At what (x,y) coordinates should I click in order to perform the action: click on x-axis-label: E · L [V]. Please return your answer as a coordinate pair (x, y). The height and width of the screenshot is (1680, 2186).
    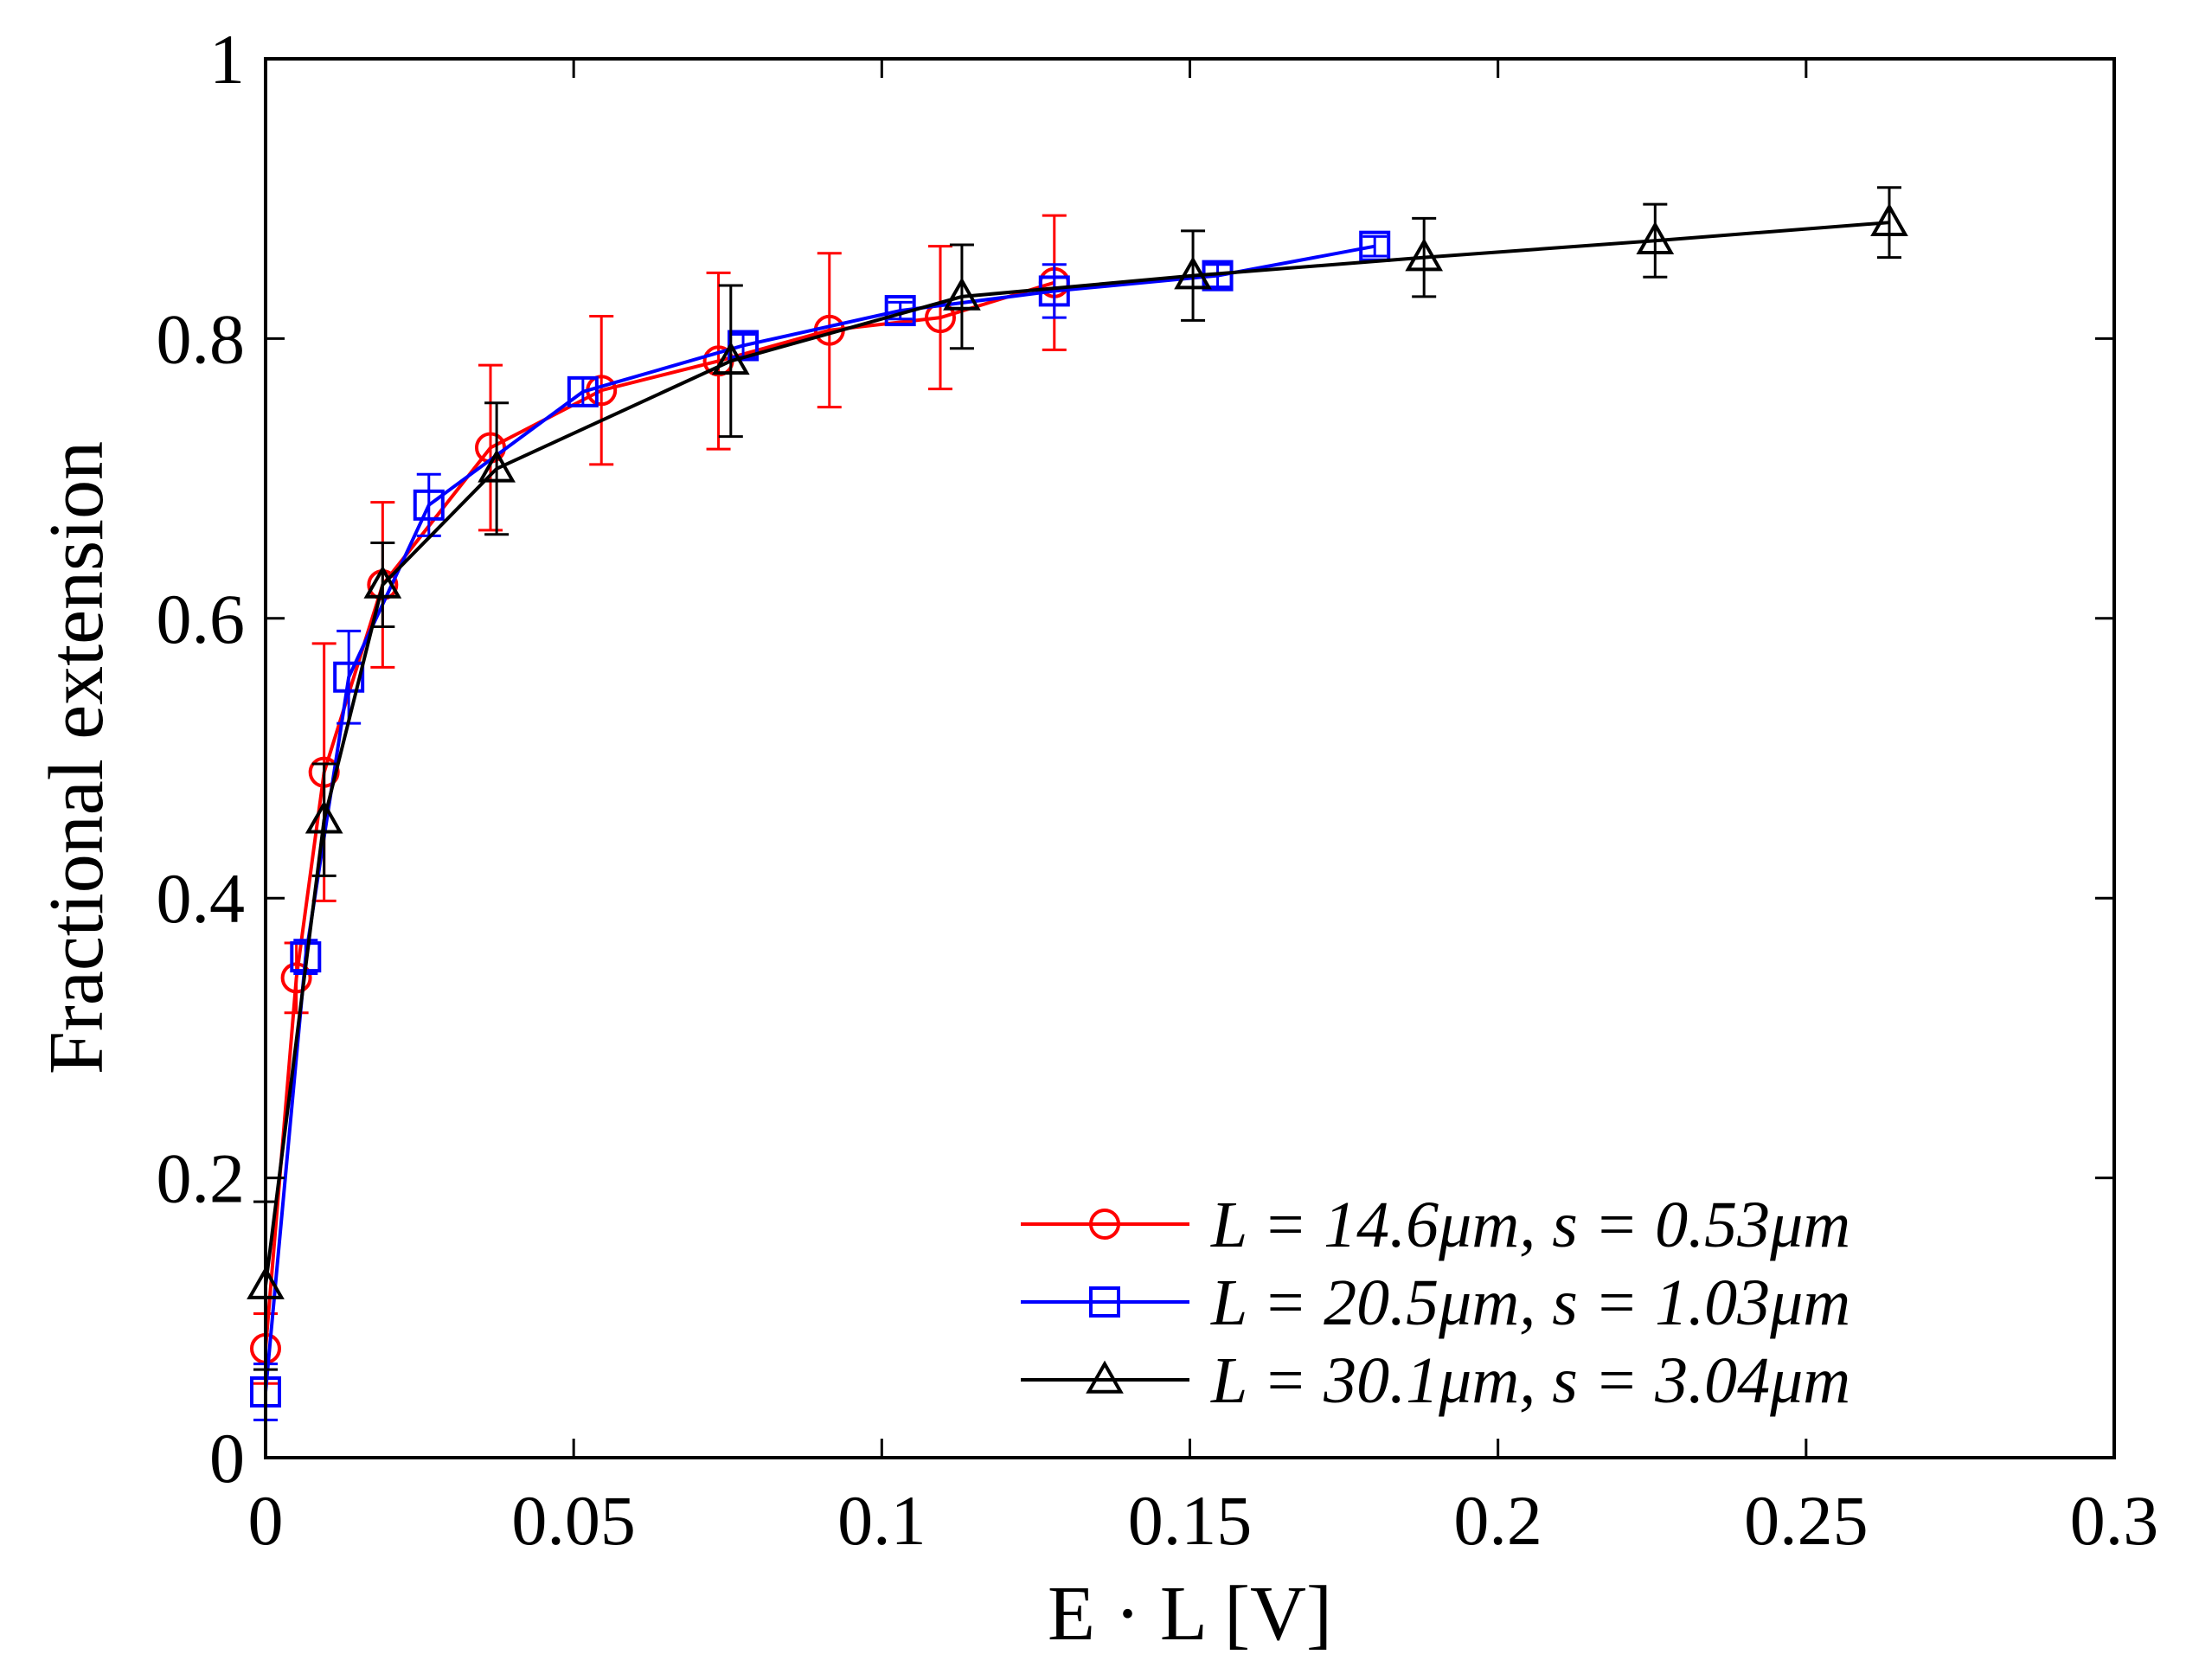
    Looking at the image, I should click on (1190, 1614).